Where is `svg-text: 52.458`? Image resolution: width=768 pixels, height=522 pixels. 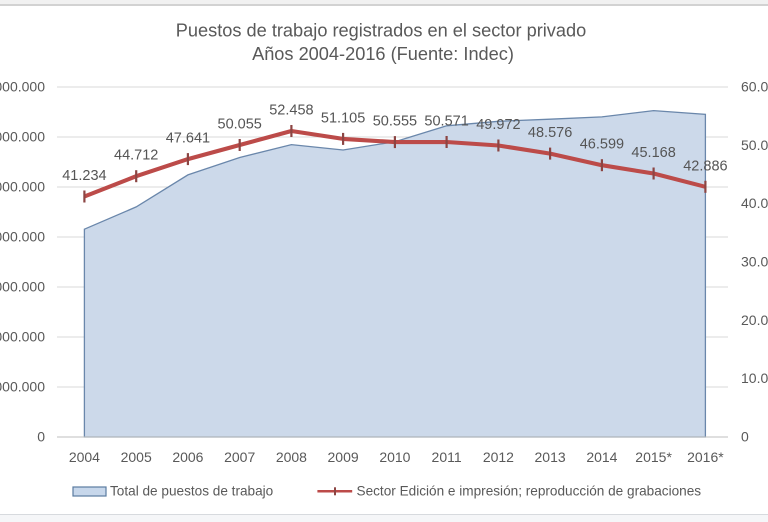
svg-text: 52.458 is located at coordinates (291, 111).